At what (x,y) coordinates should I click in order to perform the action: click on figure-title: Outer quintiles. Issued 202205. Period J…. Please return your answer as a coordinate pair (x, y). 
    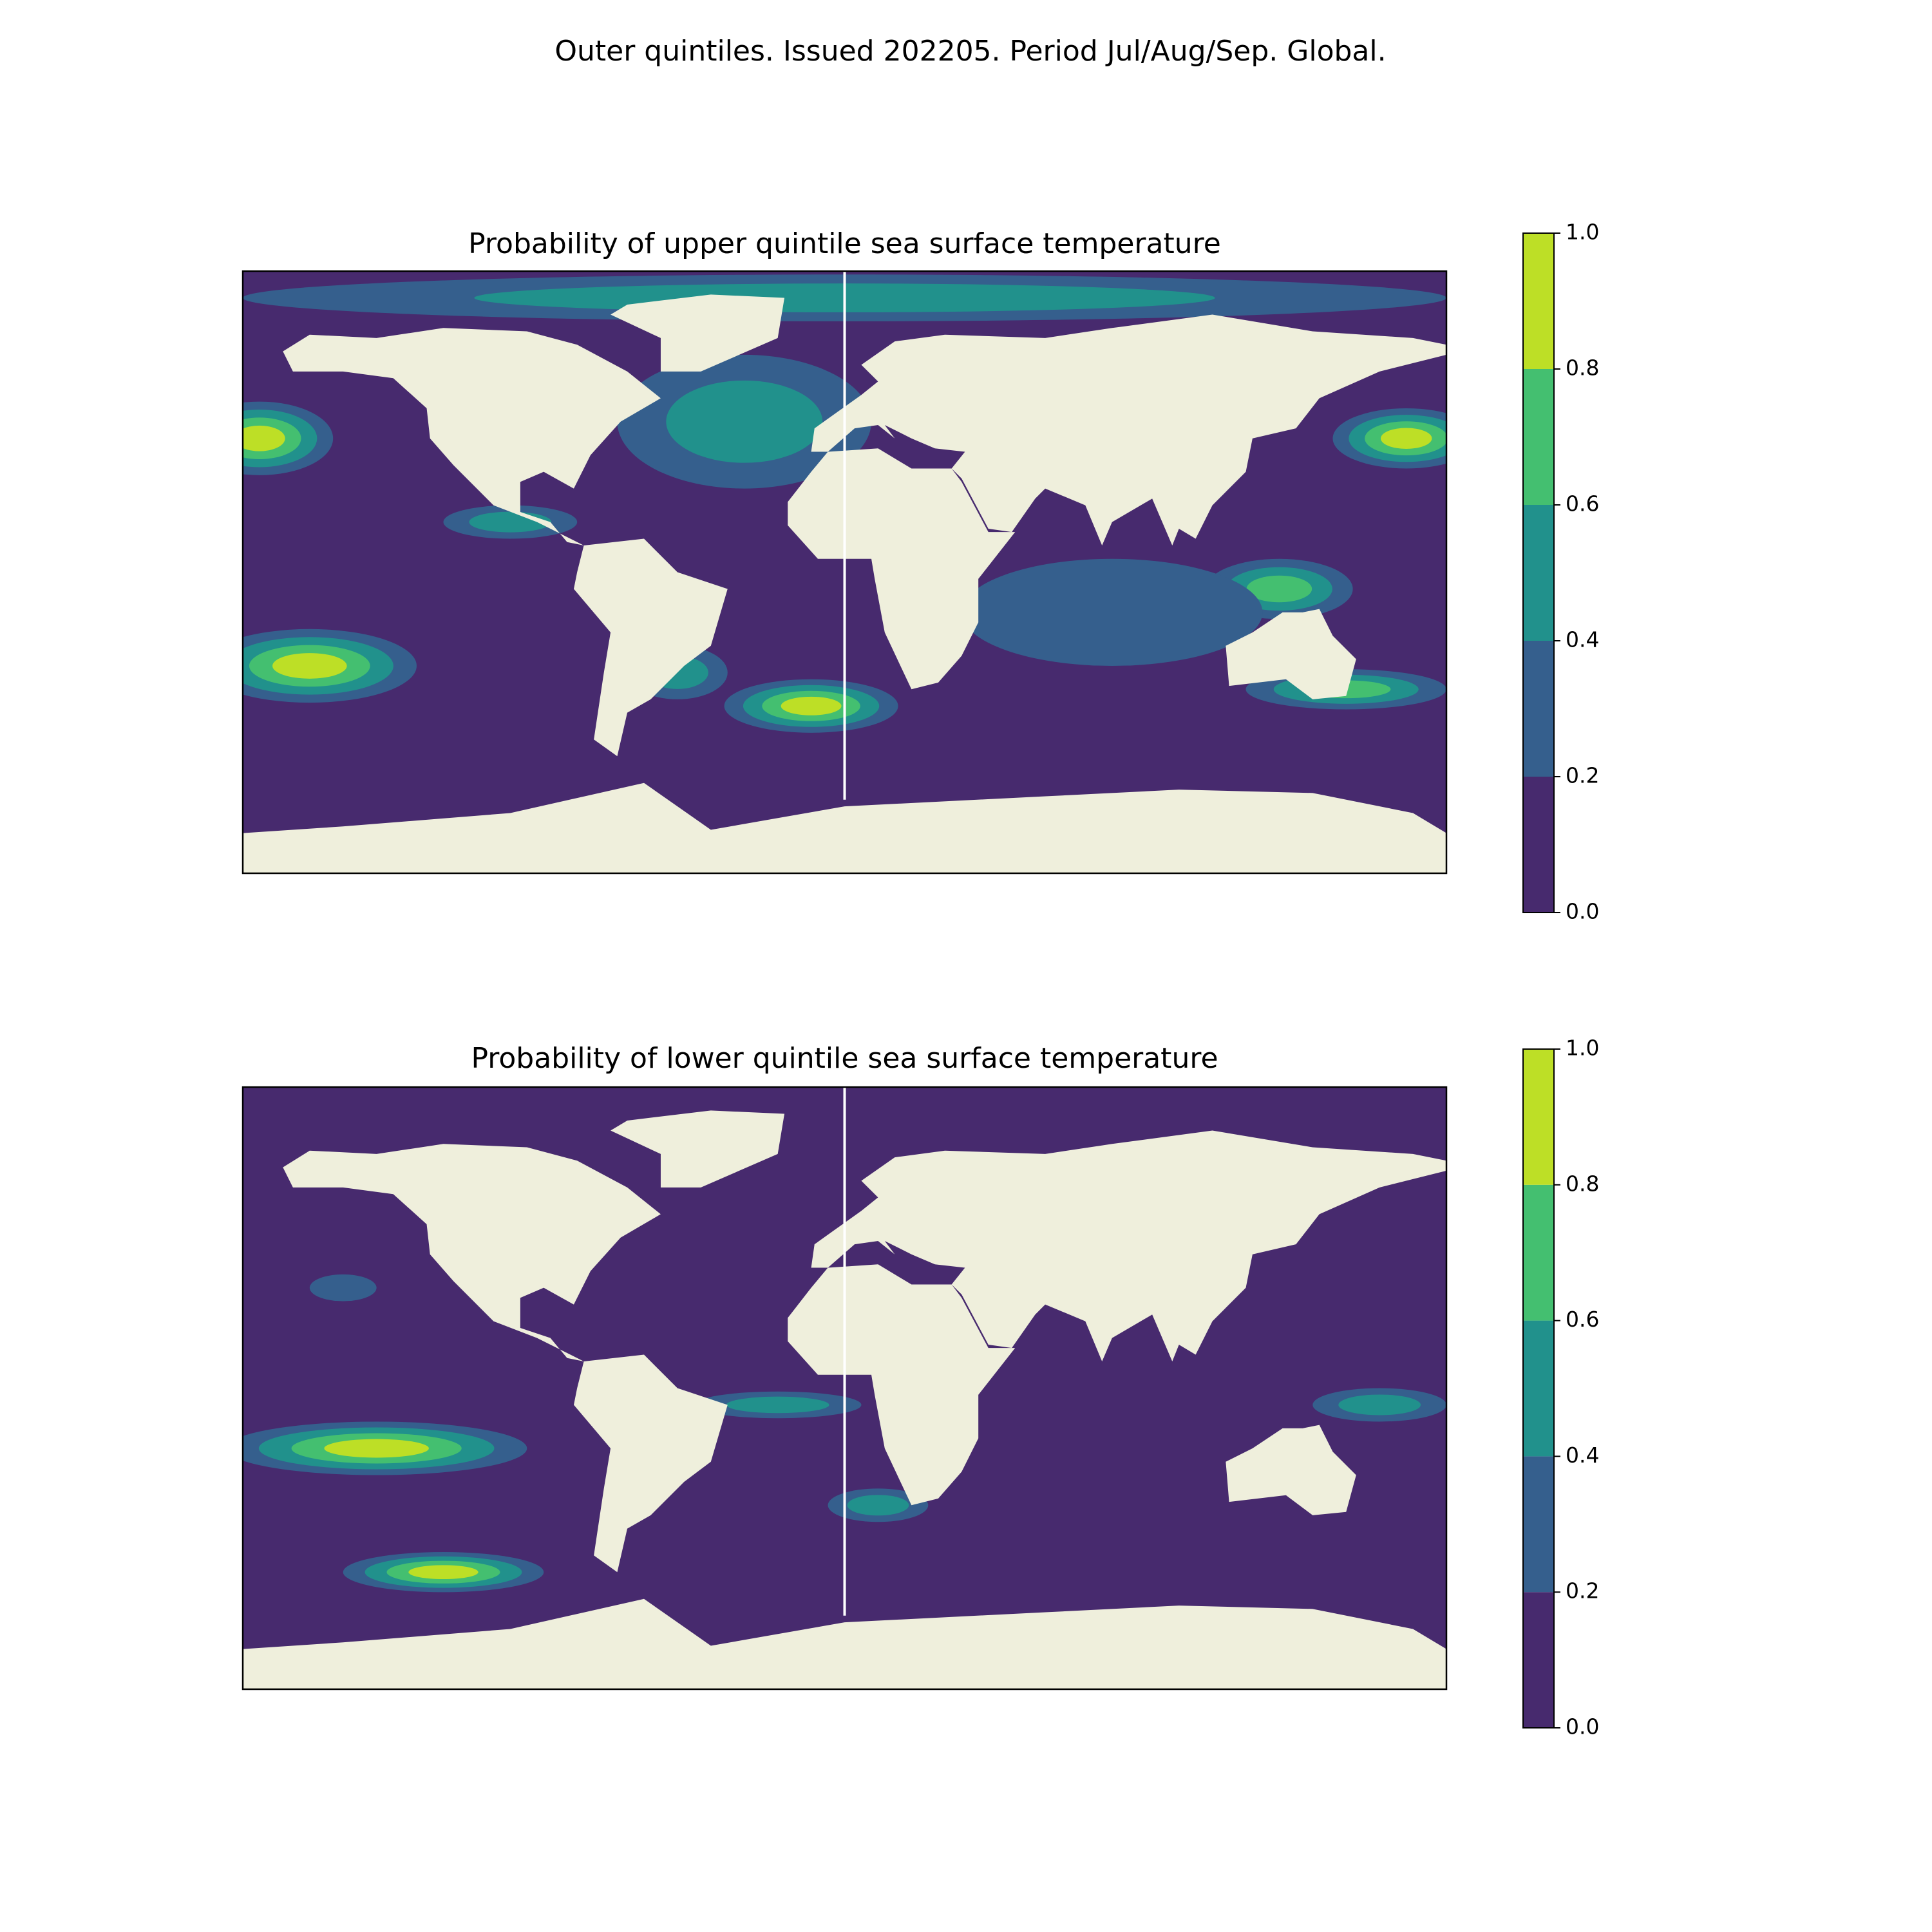
    Looking at the image, I should click on (970, 52).